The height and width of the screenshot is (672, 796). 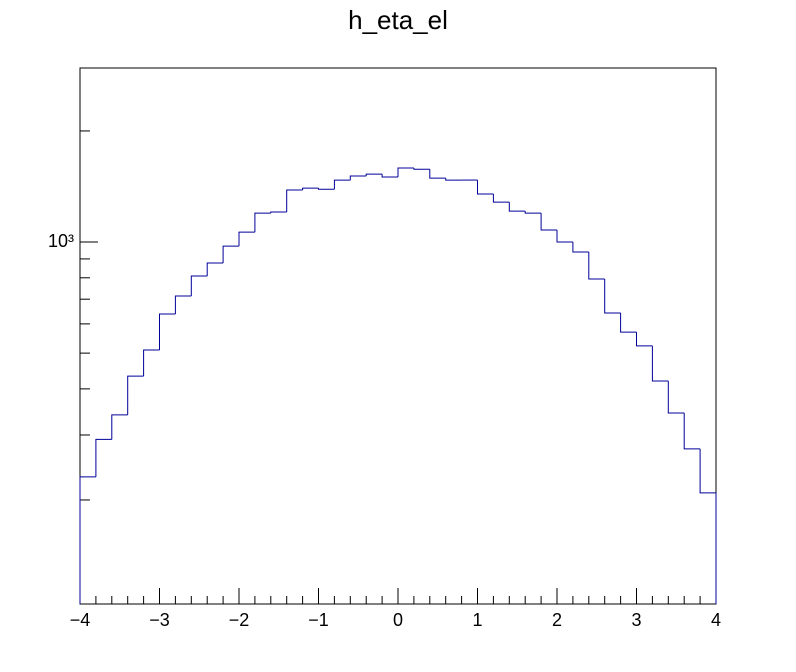 What do you see at coordinates (239, 620) in the screenshot?
I see `x-tick-label: −2` at bounding box center [239, 620].